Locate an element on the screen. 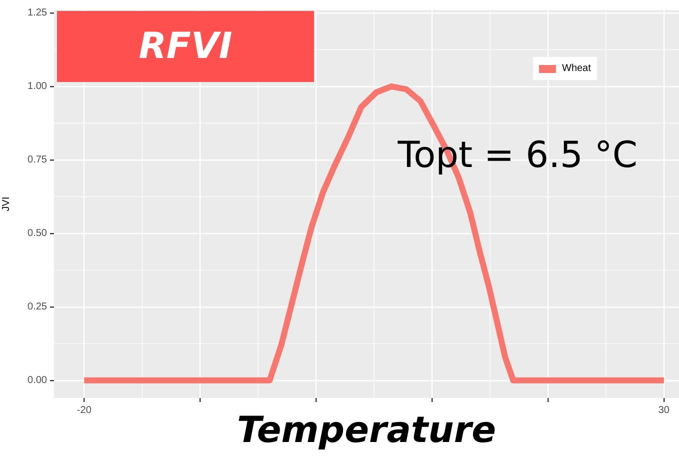 The height and width of the screenshot is (457, 679). x-tick-label: -20 is located at coordinates (84, 410).